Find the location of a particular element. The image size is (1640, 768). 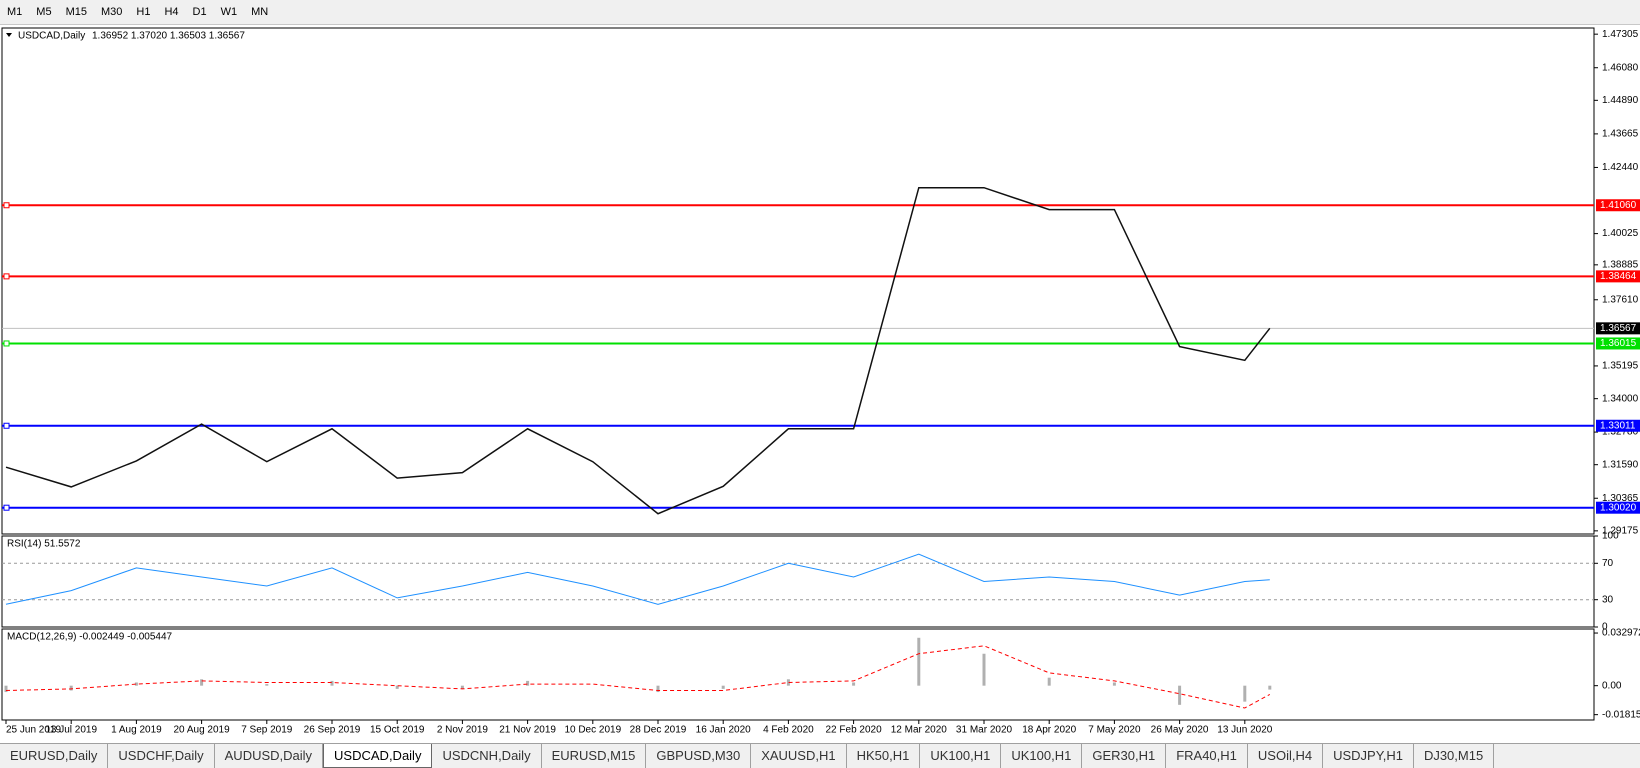

x-tick-label: 1 Aug 2019 is located at coordinates (136, 730).